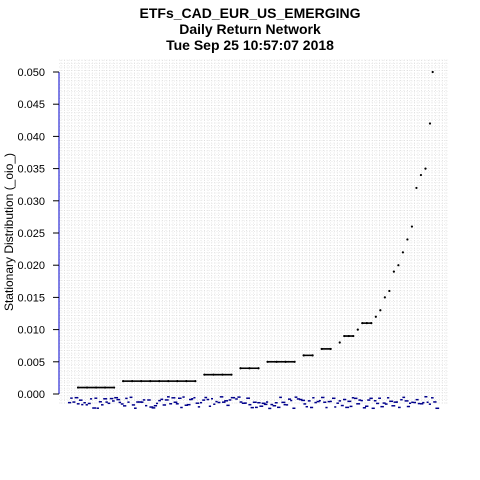 This screenshot has height=480, width=480. I want to click on title-line-2: Daily Return Network, so click(250, 29).